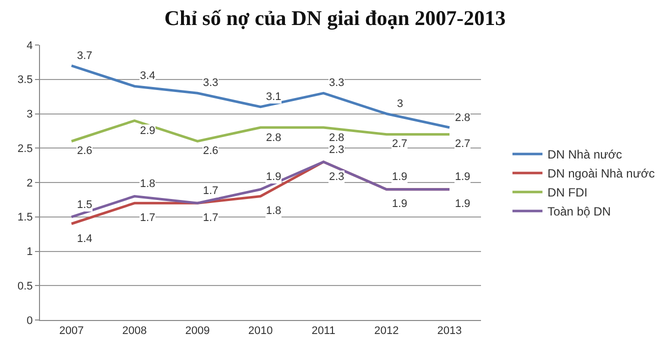  I want to click on y-tick-label: 2, so click(29, 183).